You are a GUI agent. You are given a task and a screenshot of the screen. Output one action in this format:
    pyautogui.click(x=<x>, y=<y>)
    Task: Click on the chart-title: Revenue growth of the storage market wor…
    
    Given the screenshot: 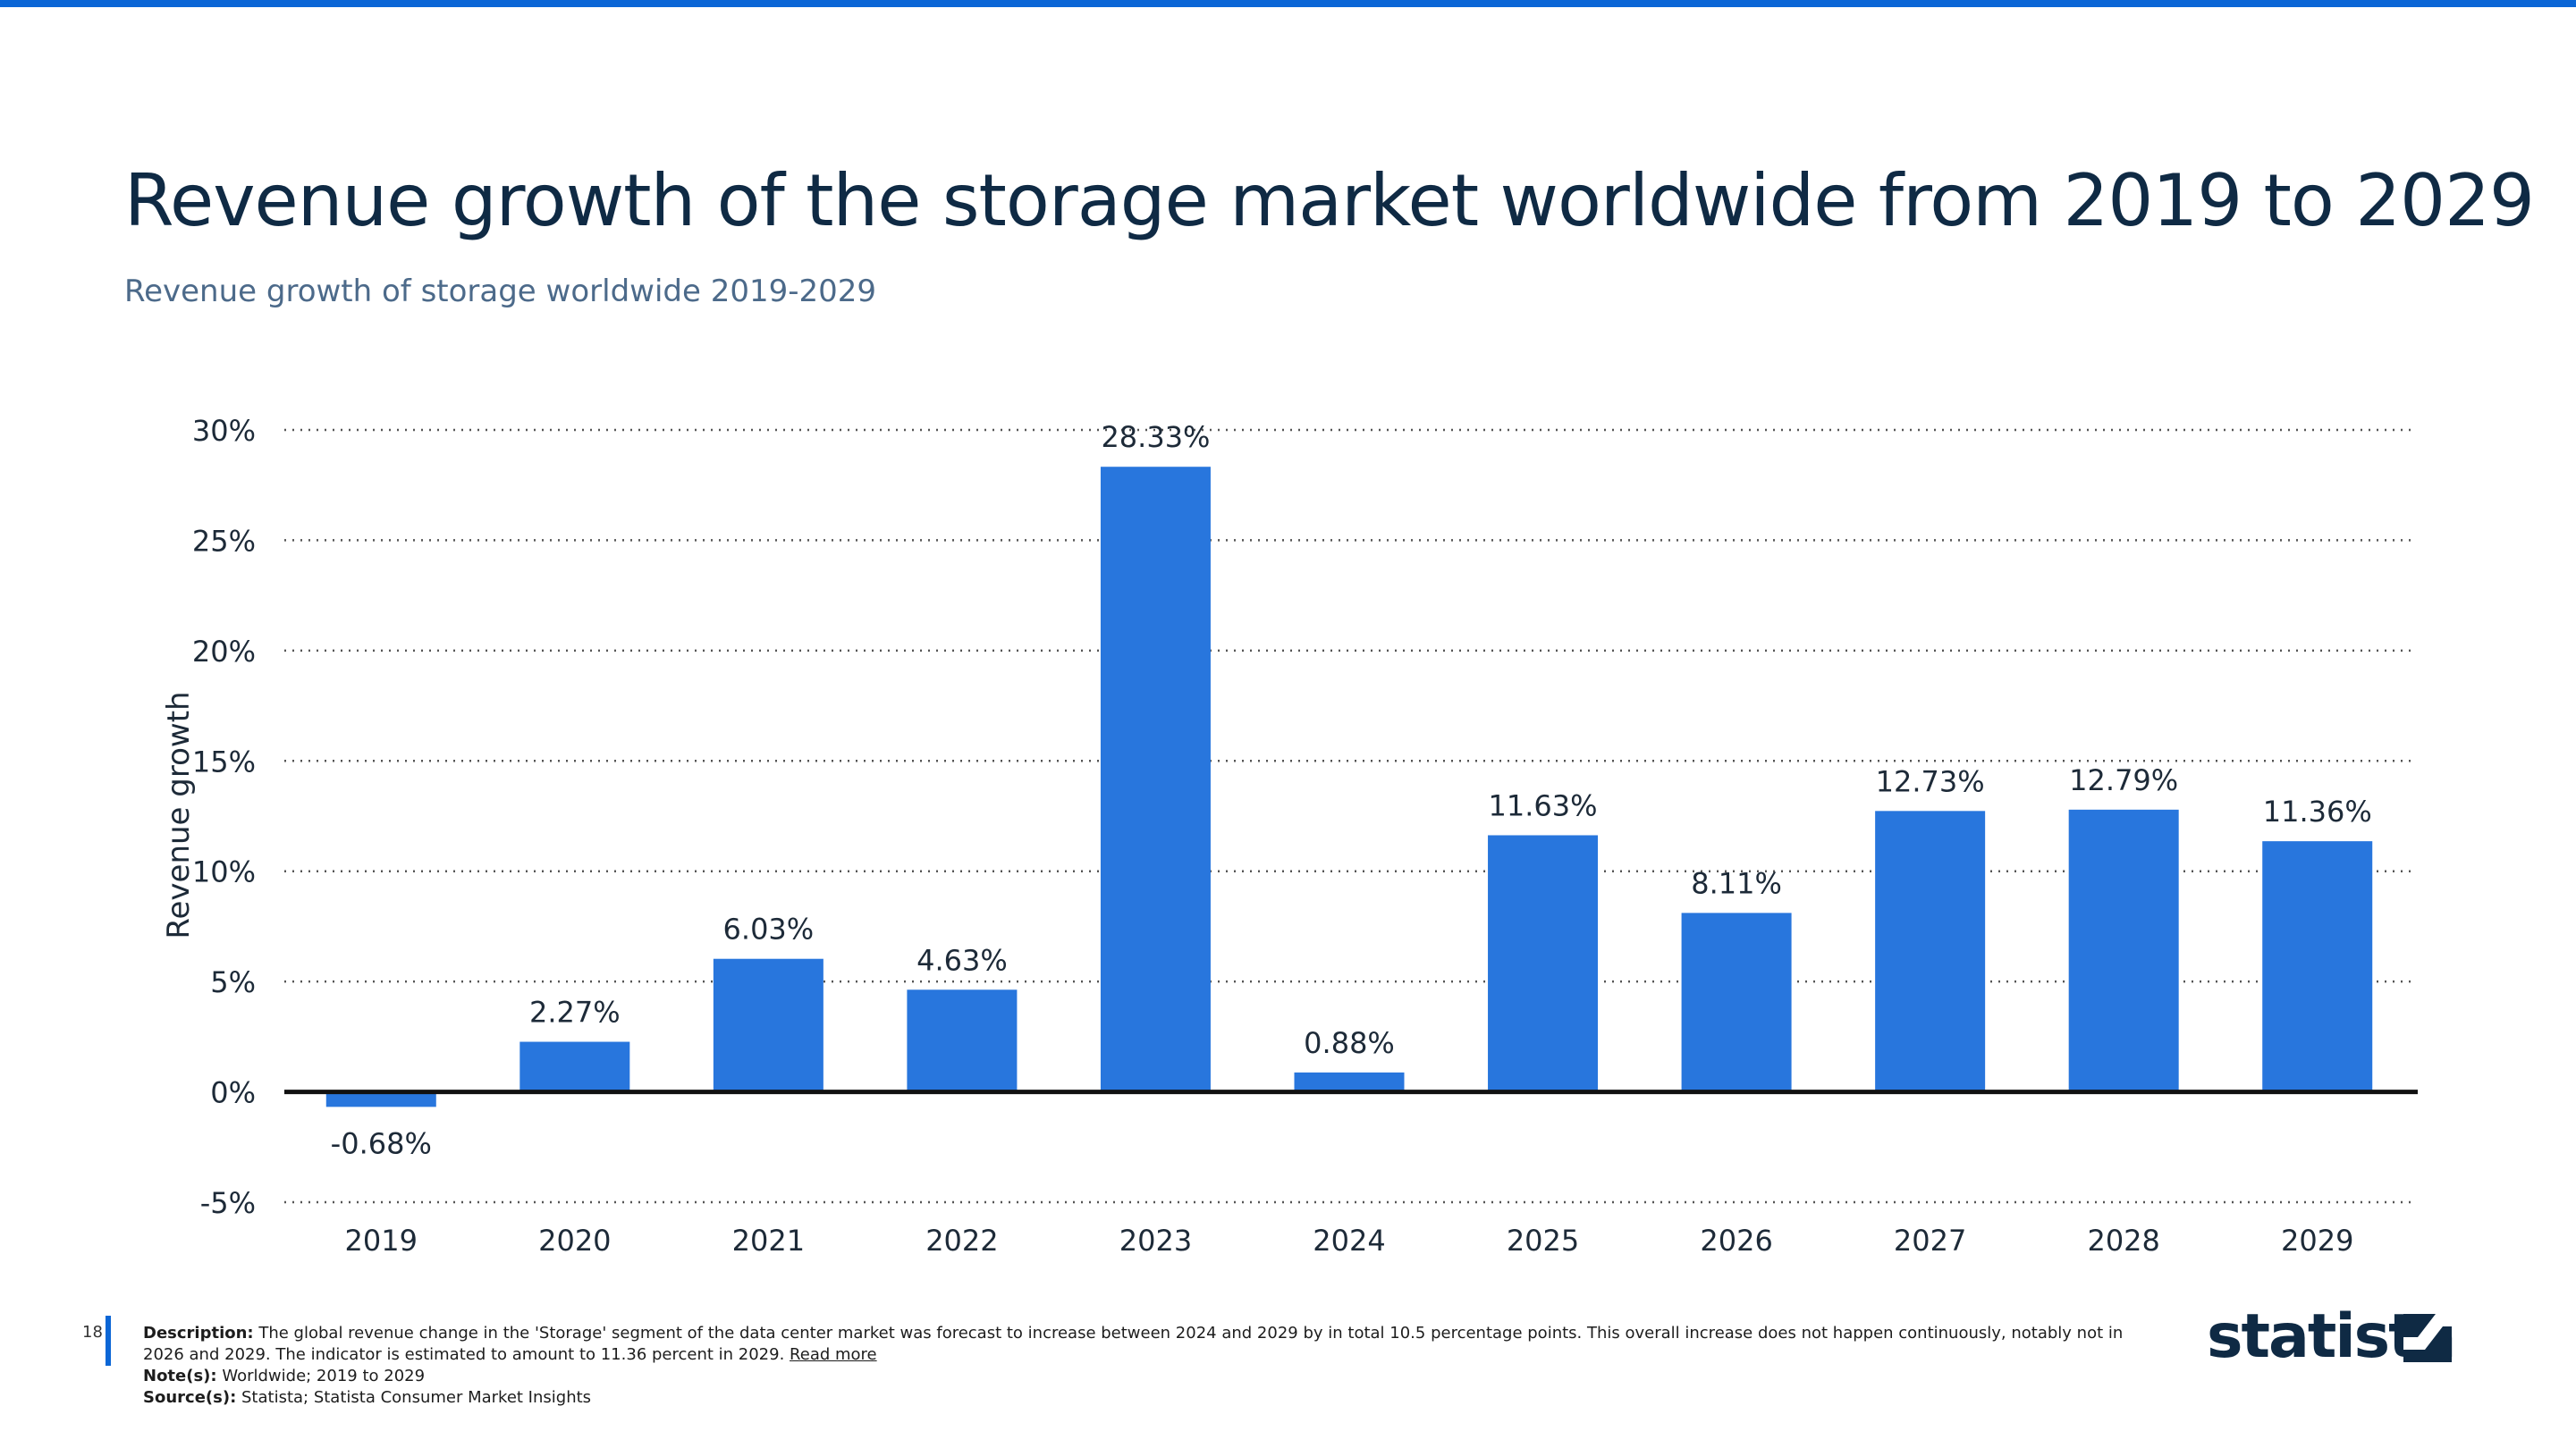 What is the action you would take?
    pyautogui.click(x=1329, y=200)
    